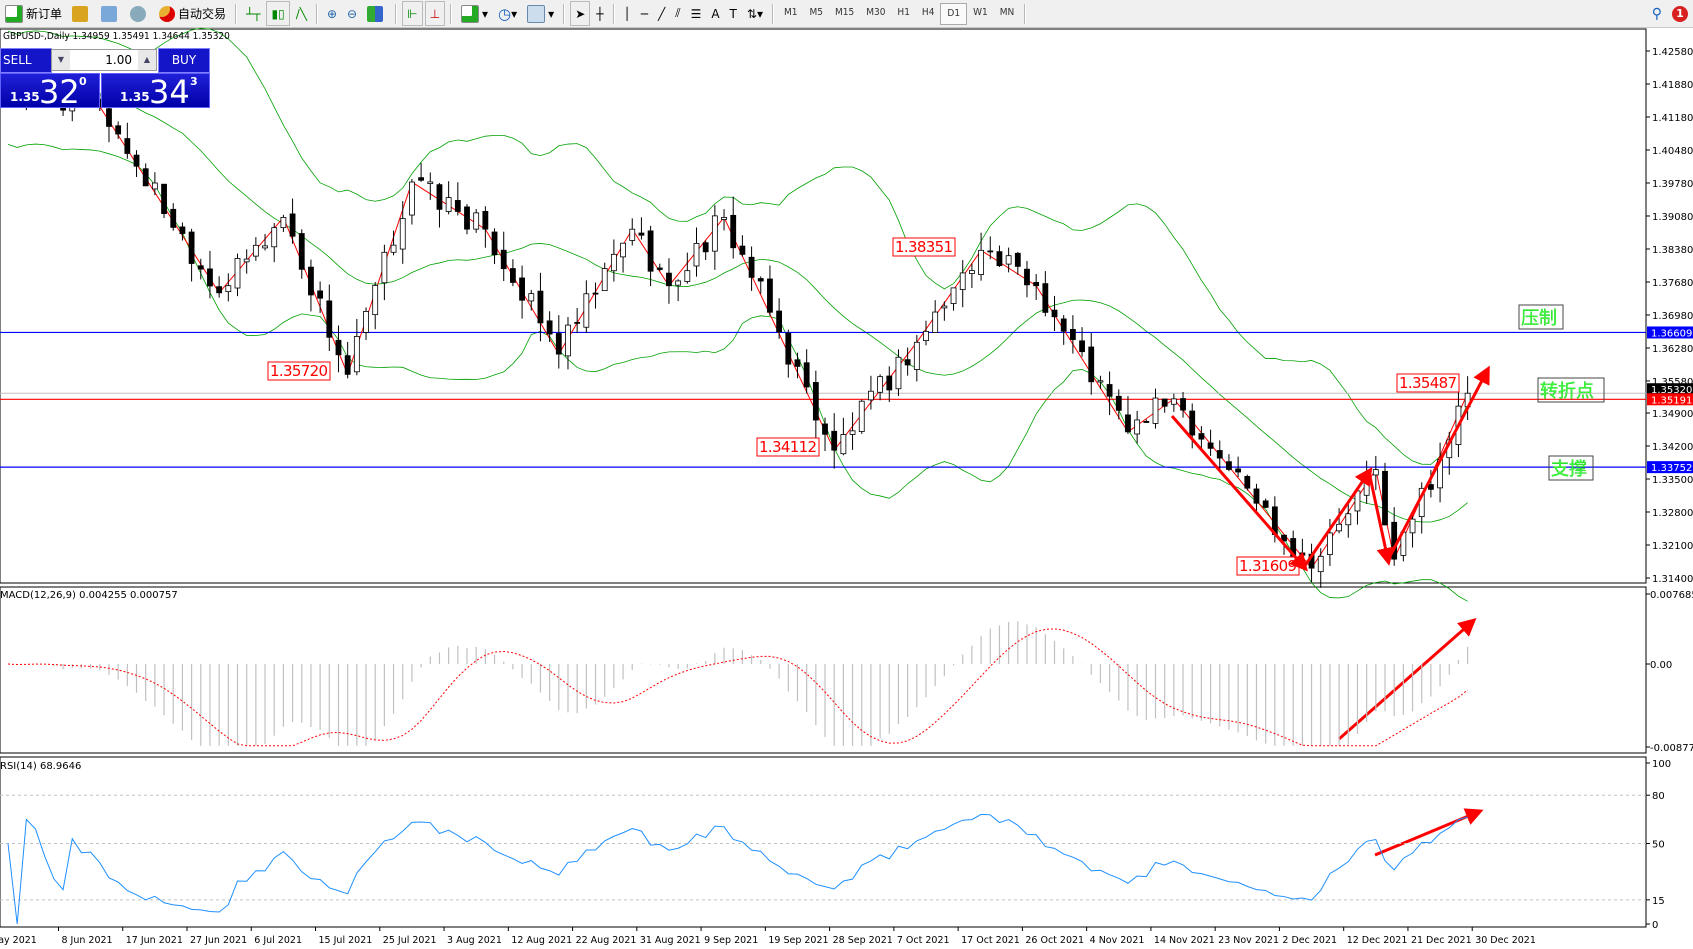 The height and width of the screenshot is (949, 1693). Describe the element at coordinates (1571, 468) in the screenshot. I see `annotation-box-support` at that location.